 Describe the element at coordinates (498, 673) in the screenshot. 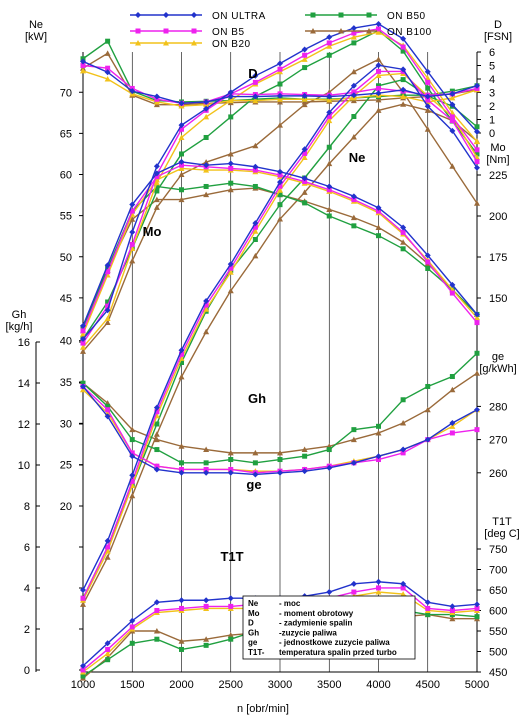

I see `y-tick-label: 450` at that location.